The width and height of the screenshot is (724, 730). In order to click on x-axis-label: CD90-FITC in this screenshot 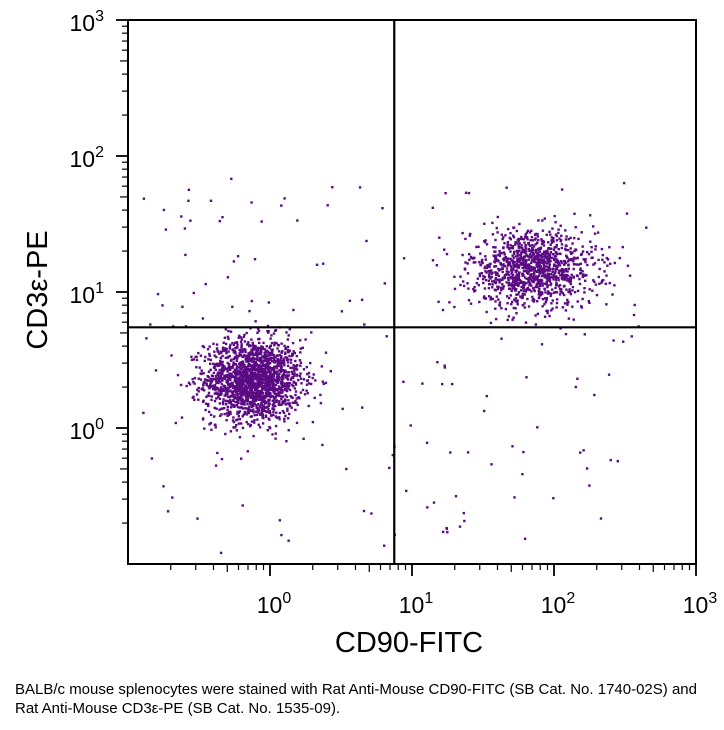, I will do `click(409, 643)`.